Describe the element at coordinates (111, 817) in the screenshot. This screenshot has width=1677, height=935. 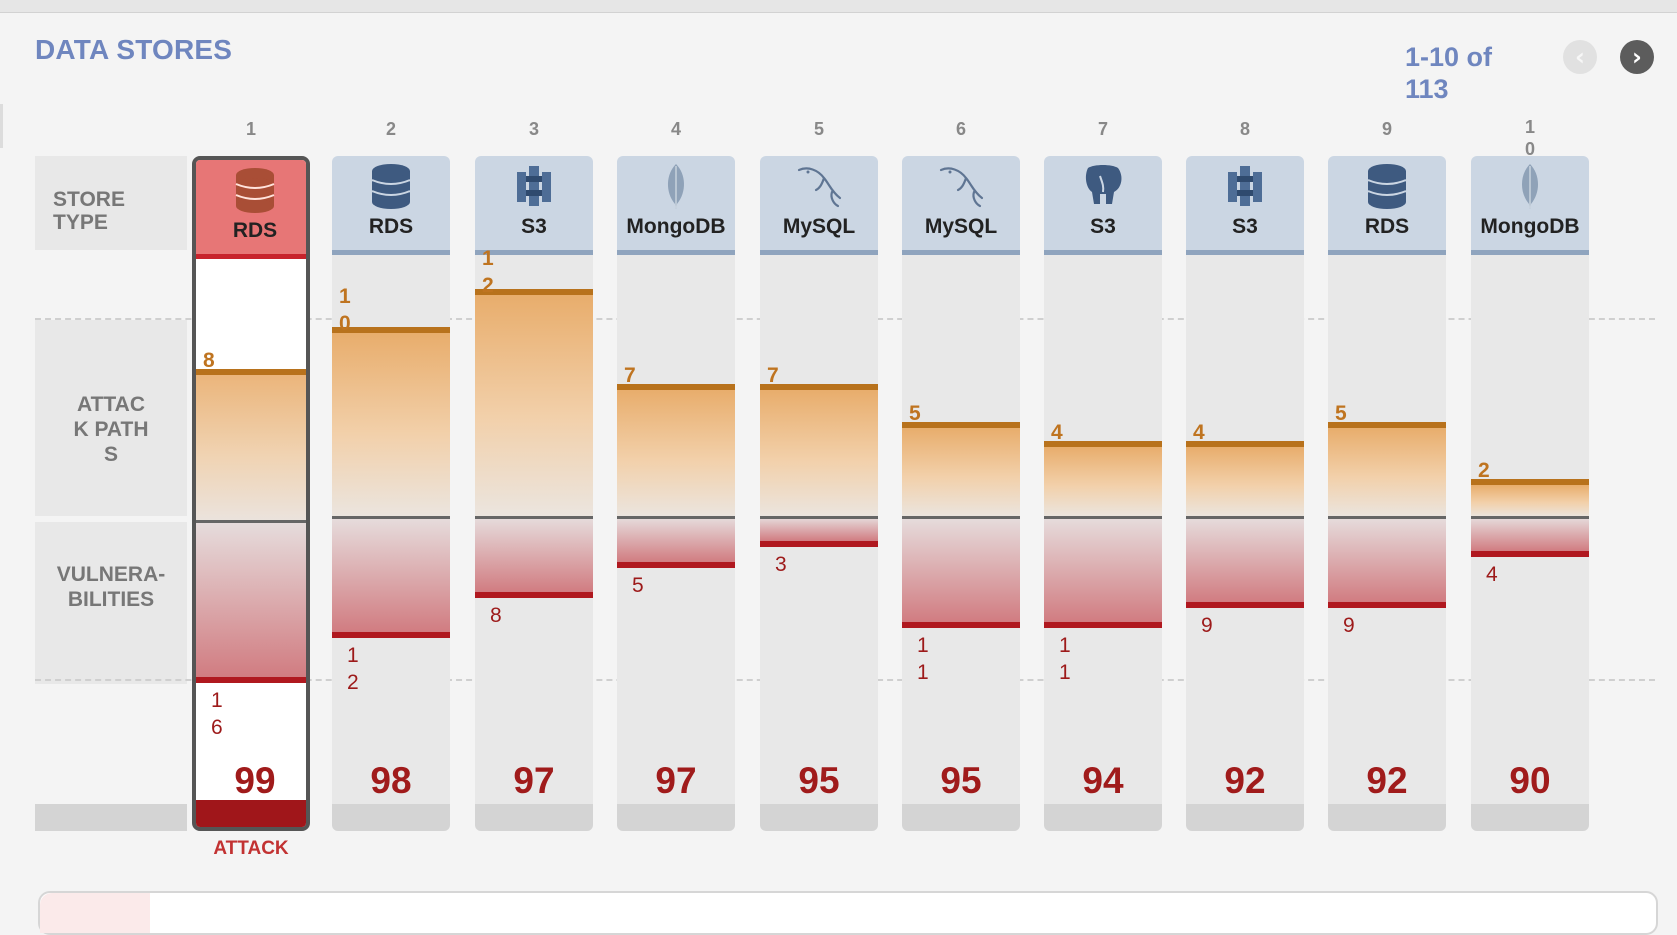
I see `row-labels-footer` at that location.